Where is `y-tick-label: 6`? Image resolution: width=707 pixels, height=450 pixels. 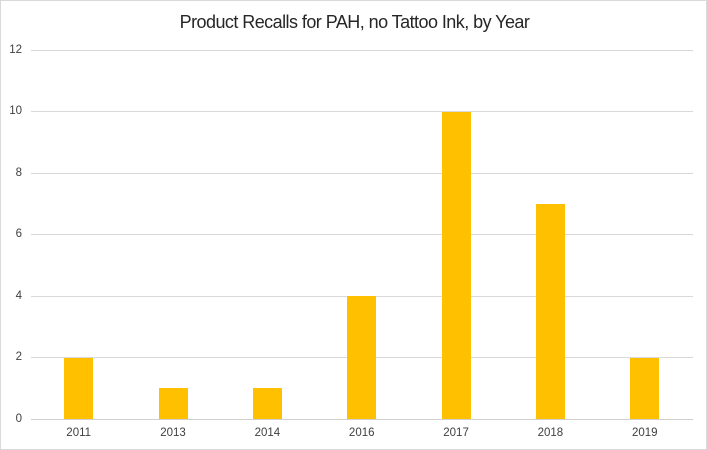 y-tick-label: 6 is located at coordinates (18, 234).